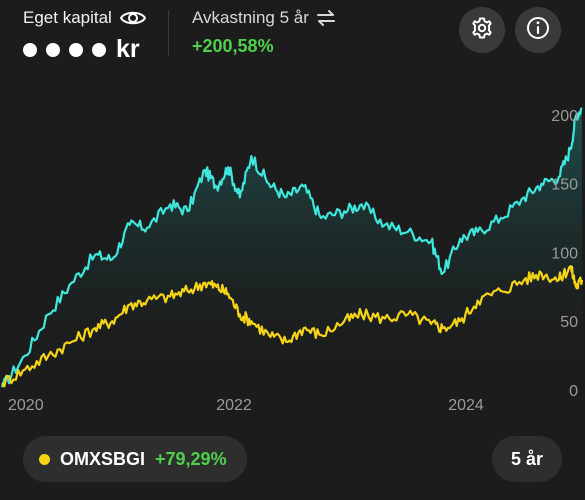 Image resolution: width=585 pixels, height=500 pixels. What do you see at coordinates (264, 32) in the screenshot?
I see `return-block: Avkastning 5 år +200,58%` at bounding box center [264, 32].